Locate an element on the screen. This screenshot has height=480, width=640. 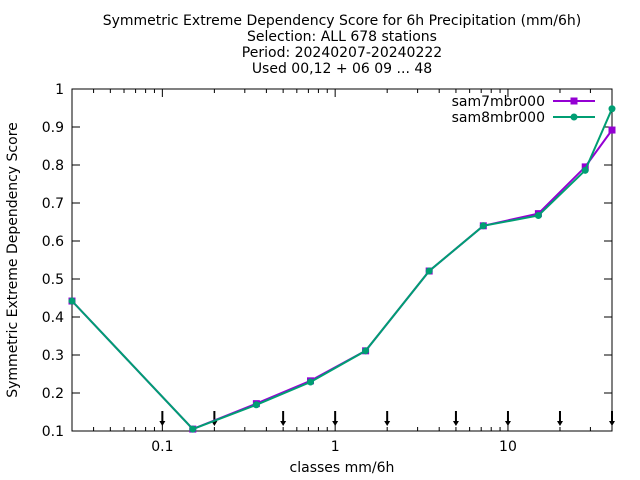
title-line-2: Selection: ALL 678 stations is located at coordinates (342, 37).